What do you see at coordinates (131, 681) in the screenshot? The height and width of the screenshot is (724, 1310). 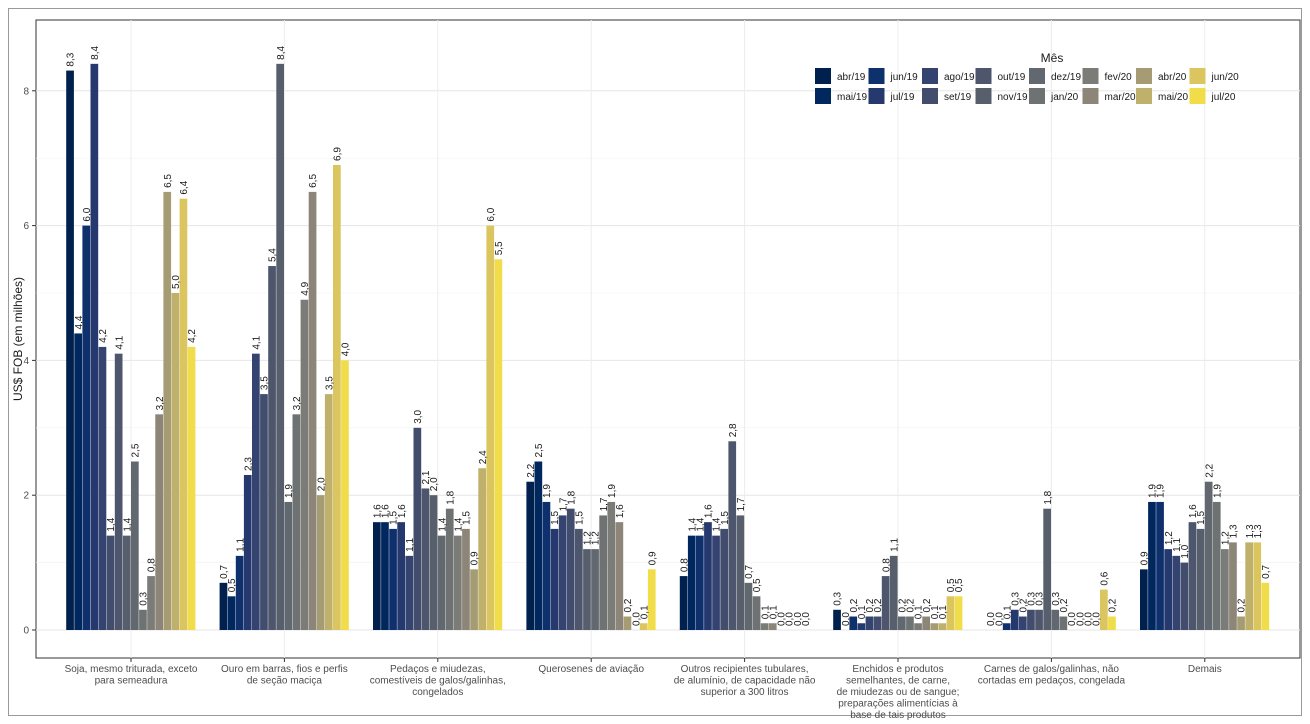 I see `x-tick-label: para semeadura` at bounding box center [131, 681].